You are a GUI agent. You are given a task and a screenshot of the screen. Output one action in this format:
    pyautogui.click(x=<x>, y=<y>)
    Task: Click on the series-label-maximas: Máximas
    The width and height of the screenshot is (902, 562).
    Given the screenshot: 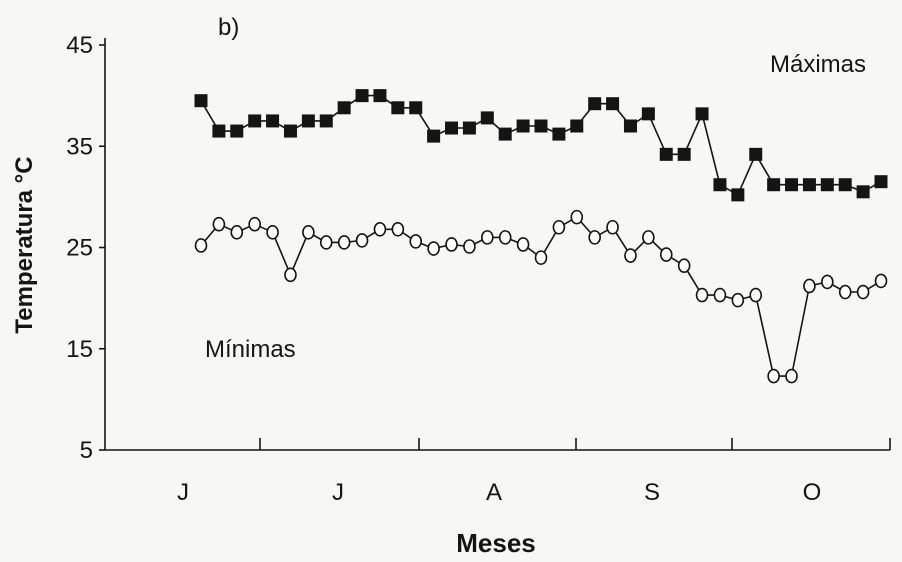 What is the action you would take?
    pyautogui.click(x=818, y=64)
    